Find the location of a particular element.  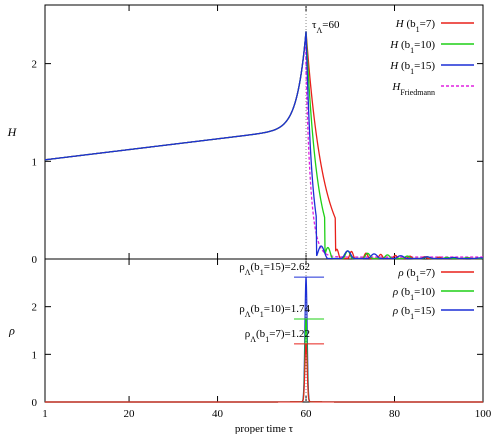

bottom-legend: ρ (b1=7) ρ (b1=10) ρ (b1=15) is located at coordinates (433, 294).